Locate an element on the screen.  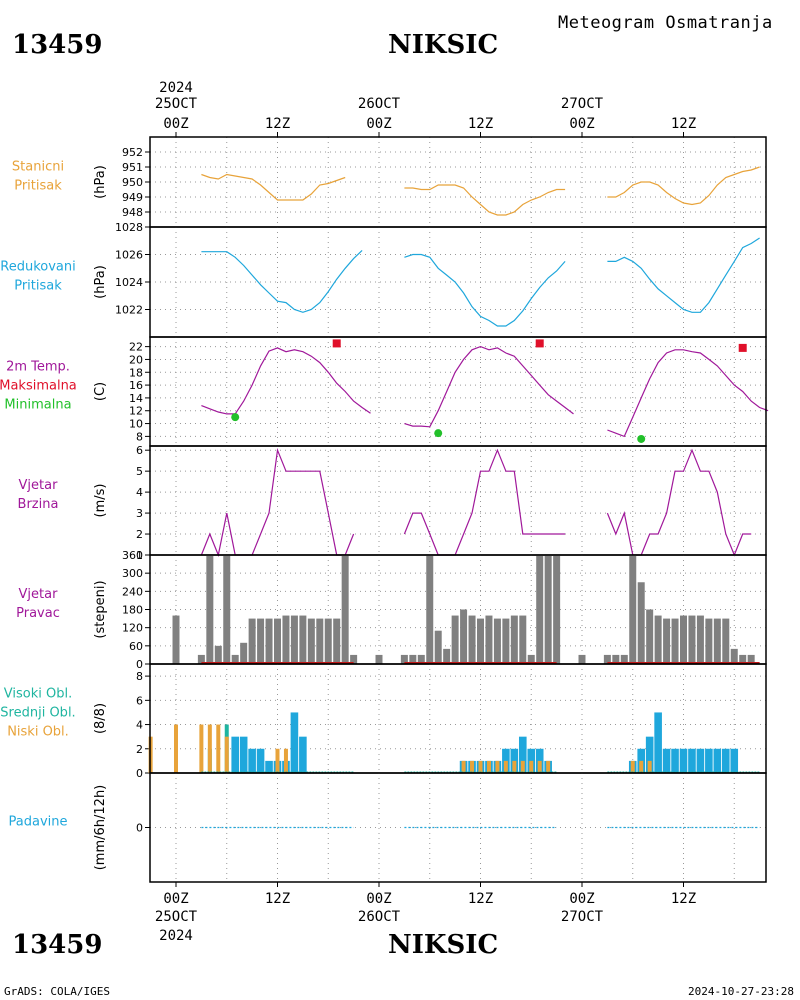
series-label: Niski Obl. is located at coordinates (38, 732).